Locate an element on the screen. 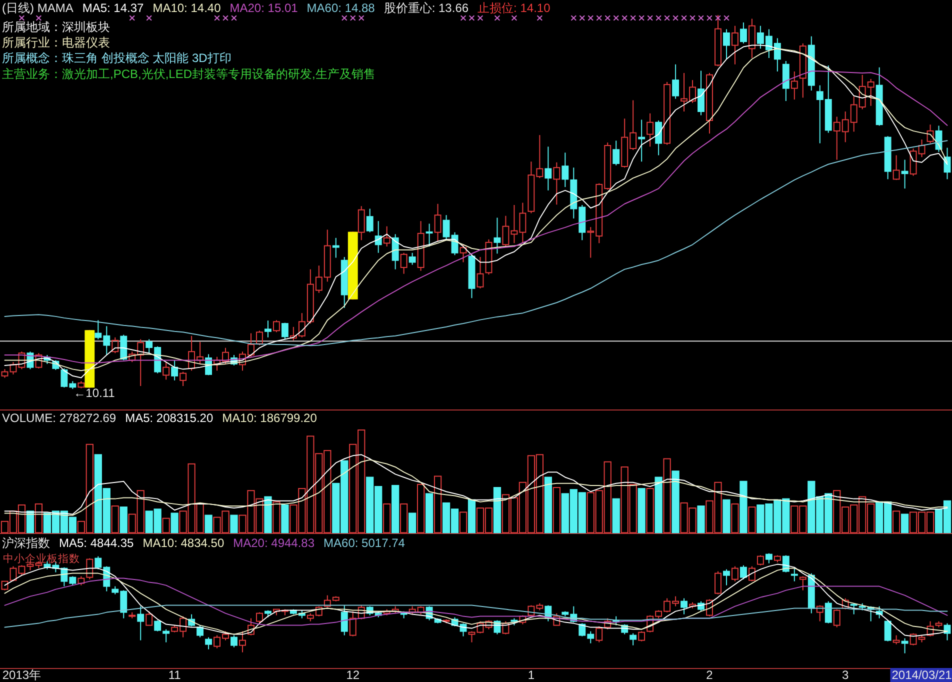  x-tick-label: 2 is located at coordinates (710, 675).